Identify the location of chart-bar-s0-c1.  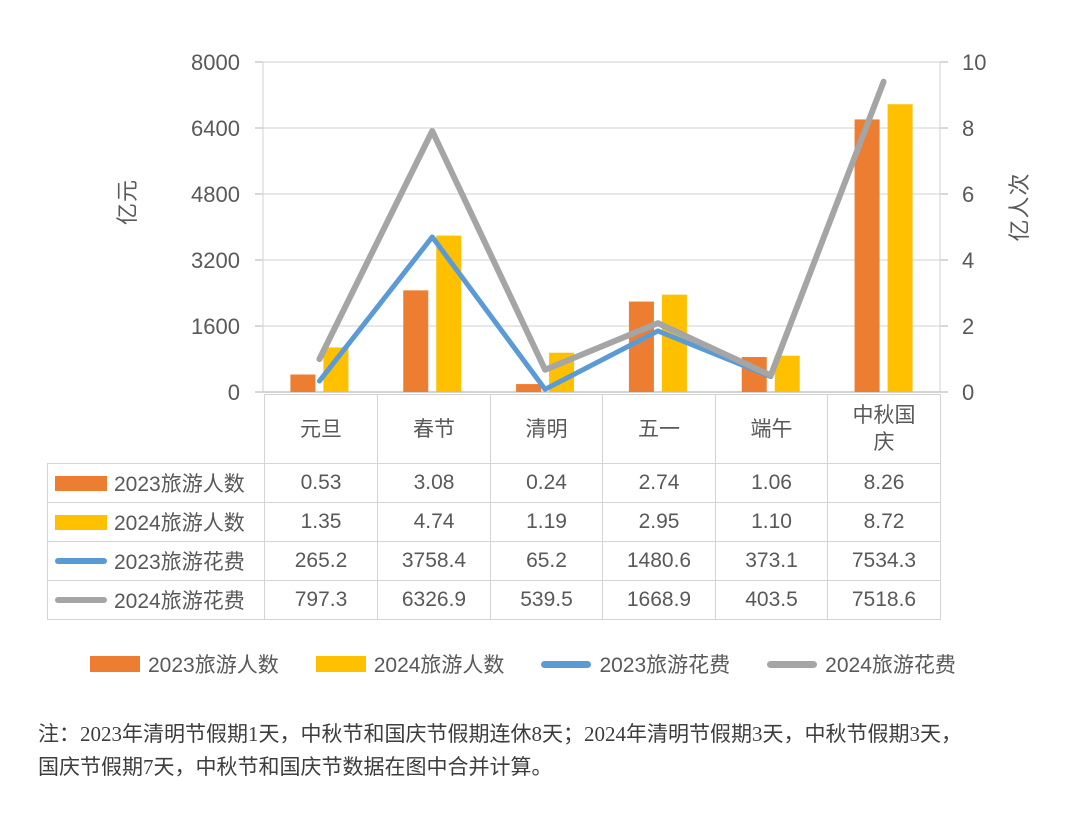
(416, 341).